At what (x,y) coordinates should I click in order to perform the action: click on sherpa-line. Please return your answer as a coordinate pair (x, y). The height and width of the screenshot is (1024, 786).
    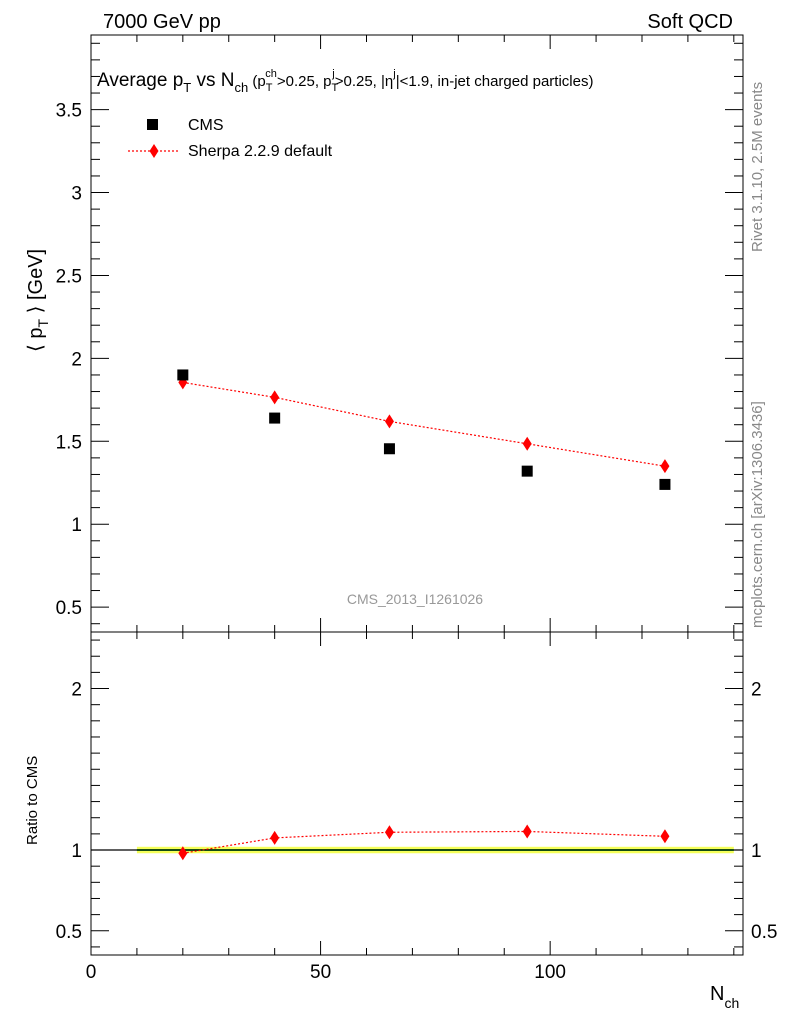
    Looking at the image, I should click on (424, 424).